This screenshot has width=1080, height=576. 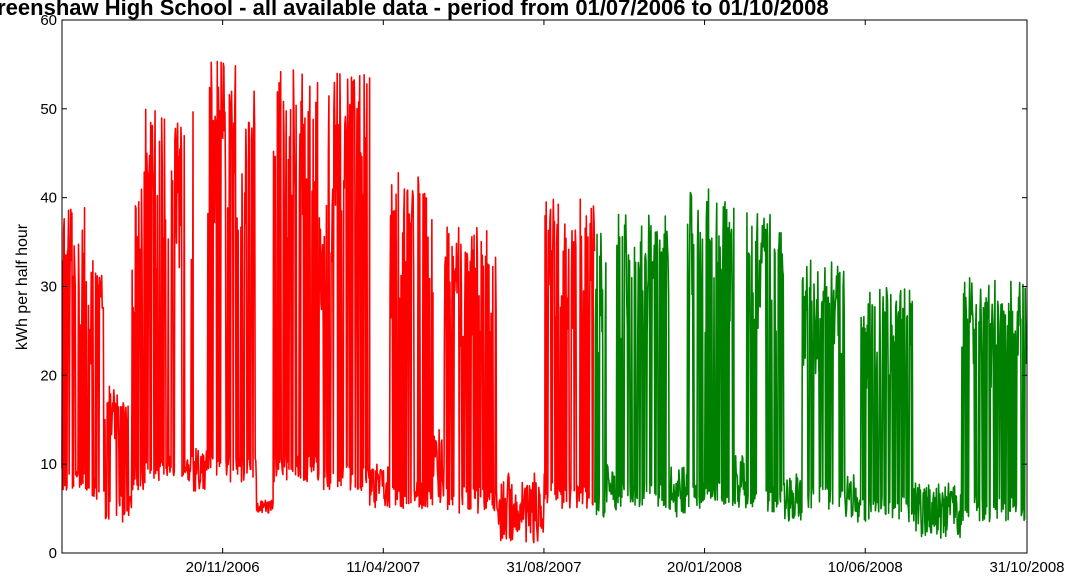 I want to click on x-tick-label: 20/11/2006, so click(x=223, y=567).